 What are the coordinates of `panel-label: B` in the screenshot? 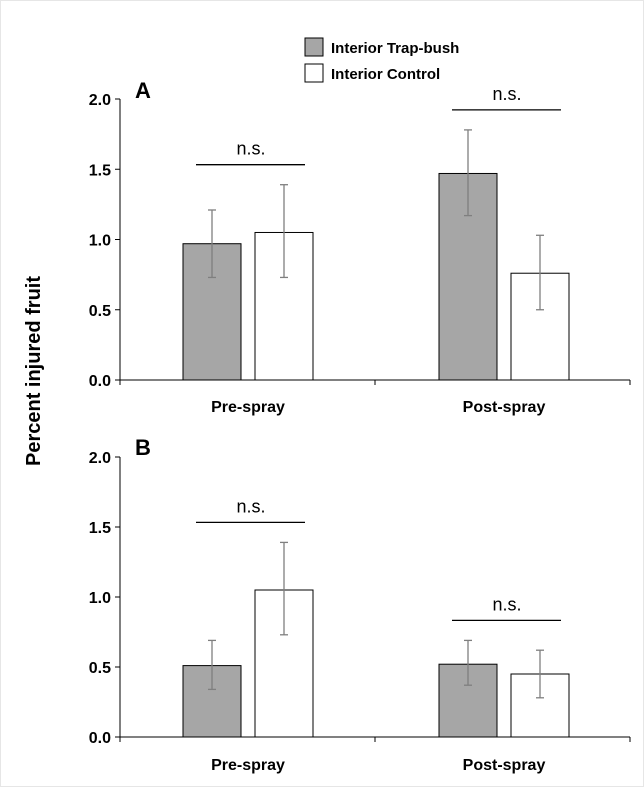 It's located at (143, 447).